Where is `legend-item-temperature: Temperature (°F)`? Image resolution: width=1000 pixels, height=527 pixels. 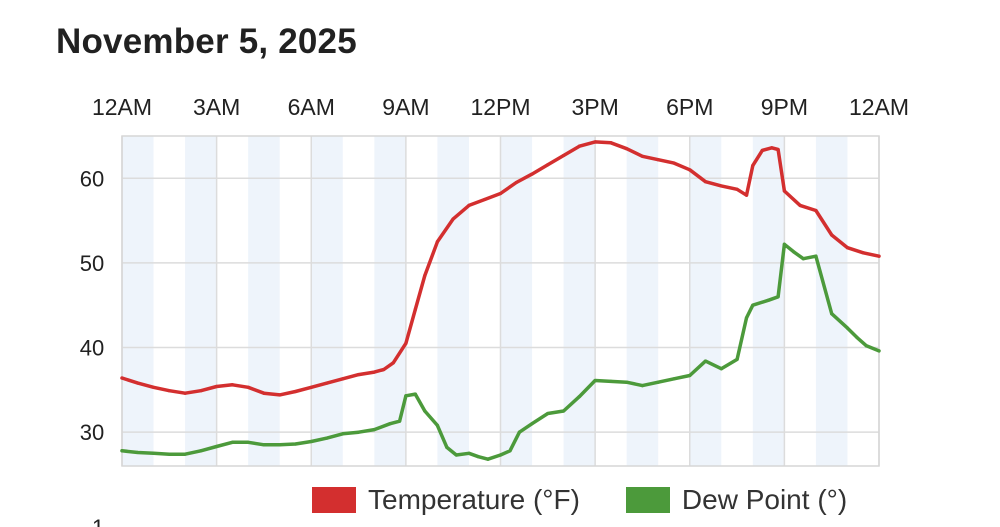 legend-item-temperature: Temperature (°F) is located at coordinates (446, 500).